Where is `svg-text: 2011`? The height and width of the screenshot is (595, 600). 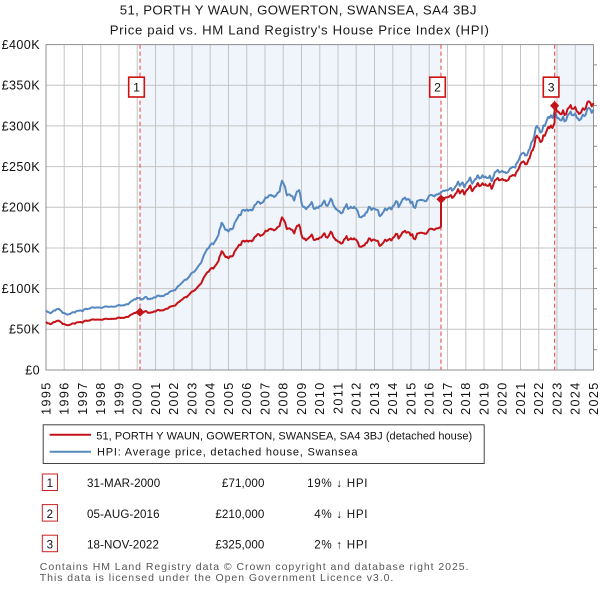
svg-text: 2011 is located at coordinates (338, 397).